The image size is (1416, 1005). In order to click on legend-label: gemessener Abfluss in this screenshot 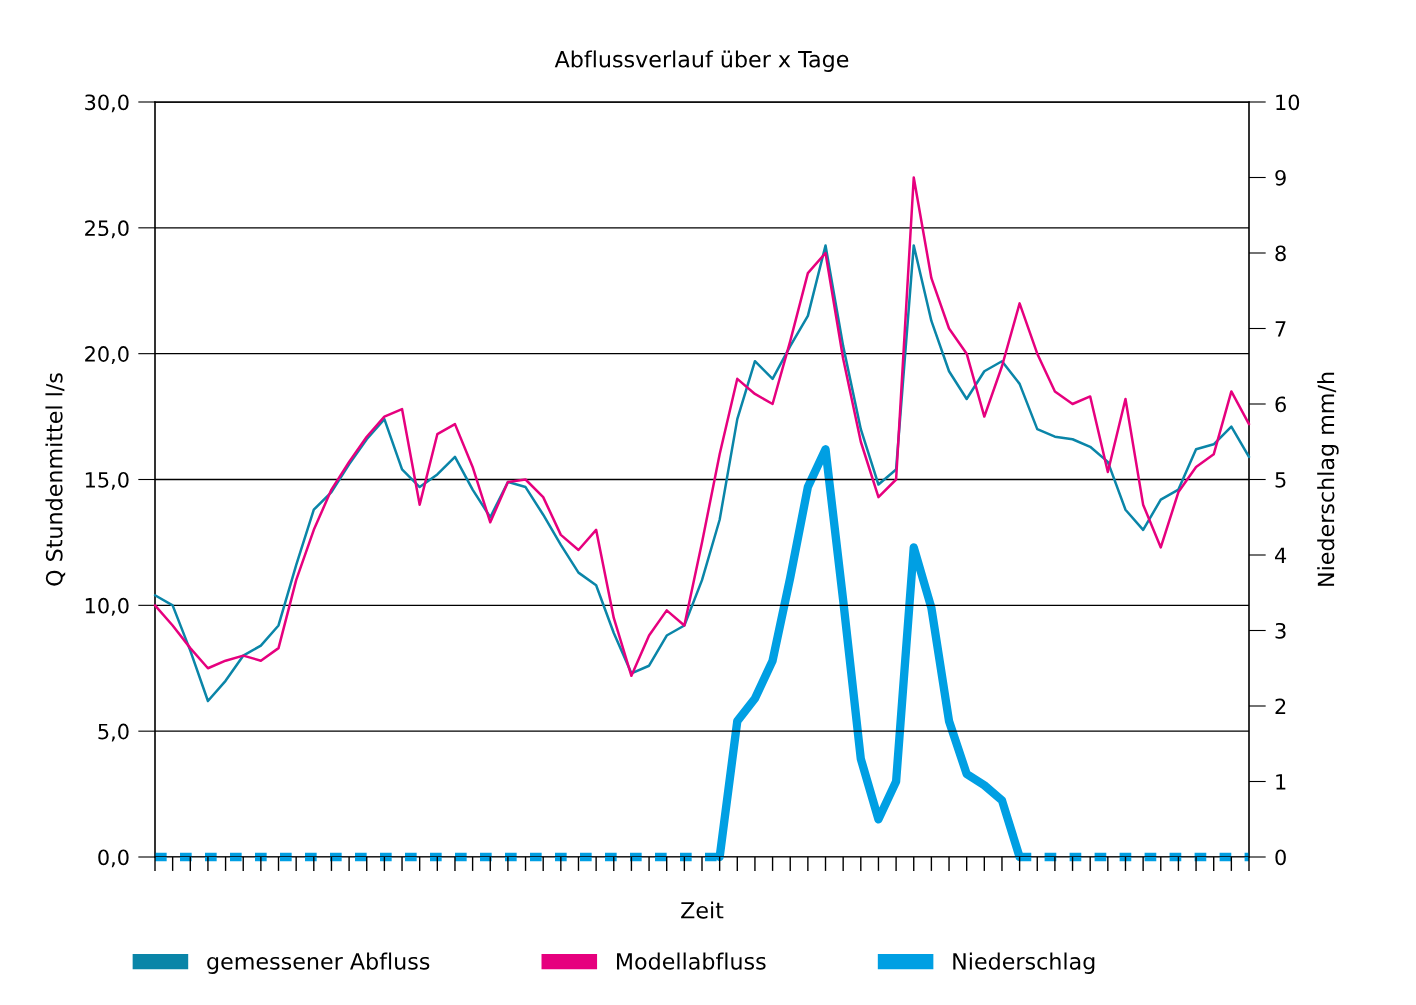, I will do `click(318, 963)`.